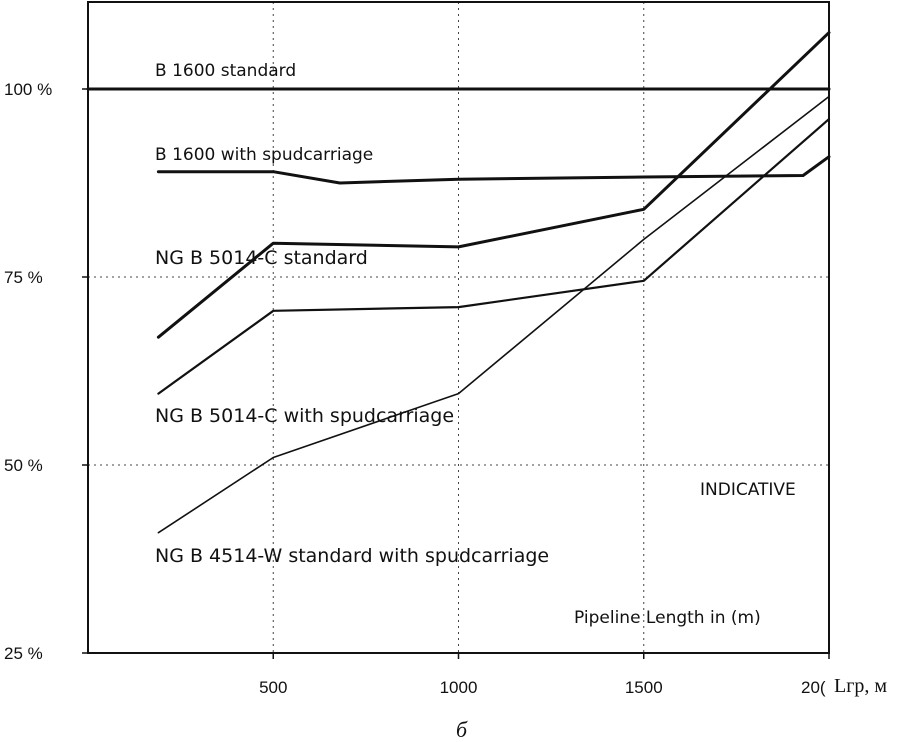 The height and width of the screenshot is (742, 901). What do you see at coordinates (644, 687) in the screenshot?
I see `x-tick-label-1500: 1500` at bounding box center [644, 687].